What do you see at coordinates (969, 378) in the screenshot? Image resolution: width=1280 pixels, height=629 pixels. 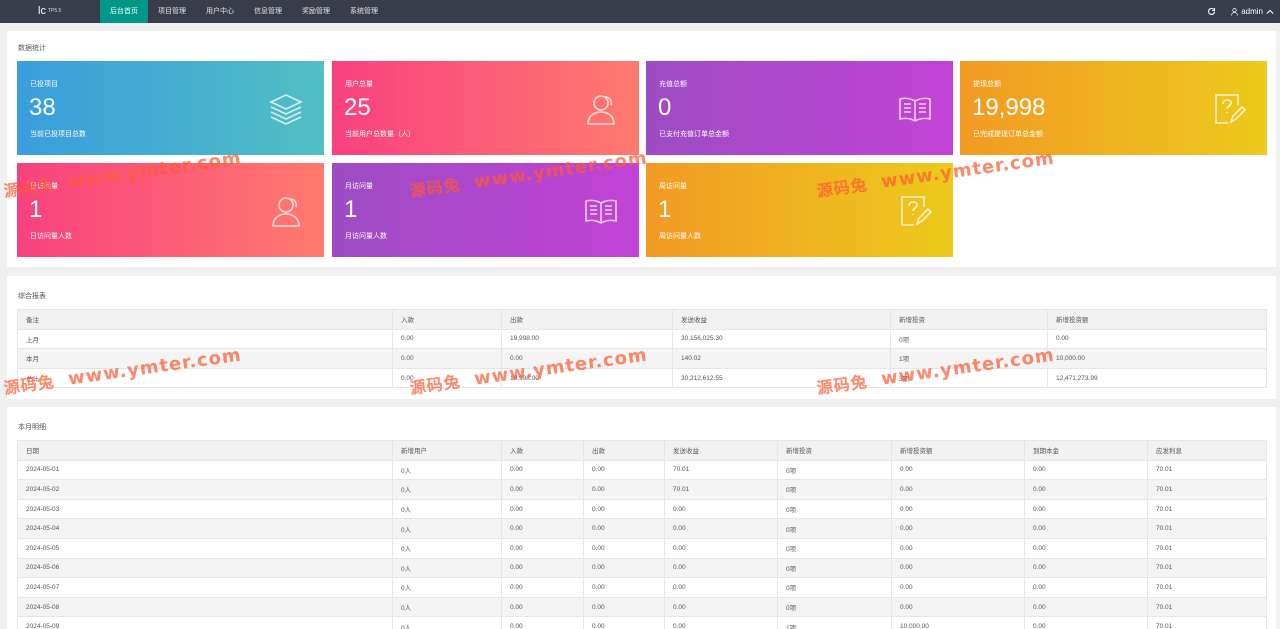 I see `table-cell: 3项` at bounding box center [969, 378].